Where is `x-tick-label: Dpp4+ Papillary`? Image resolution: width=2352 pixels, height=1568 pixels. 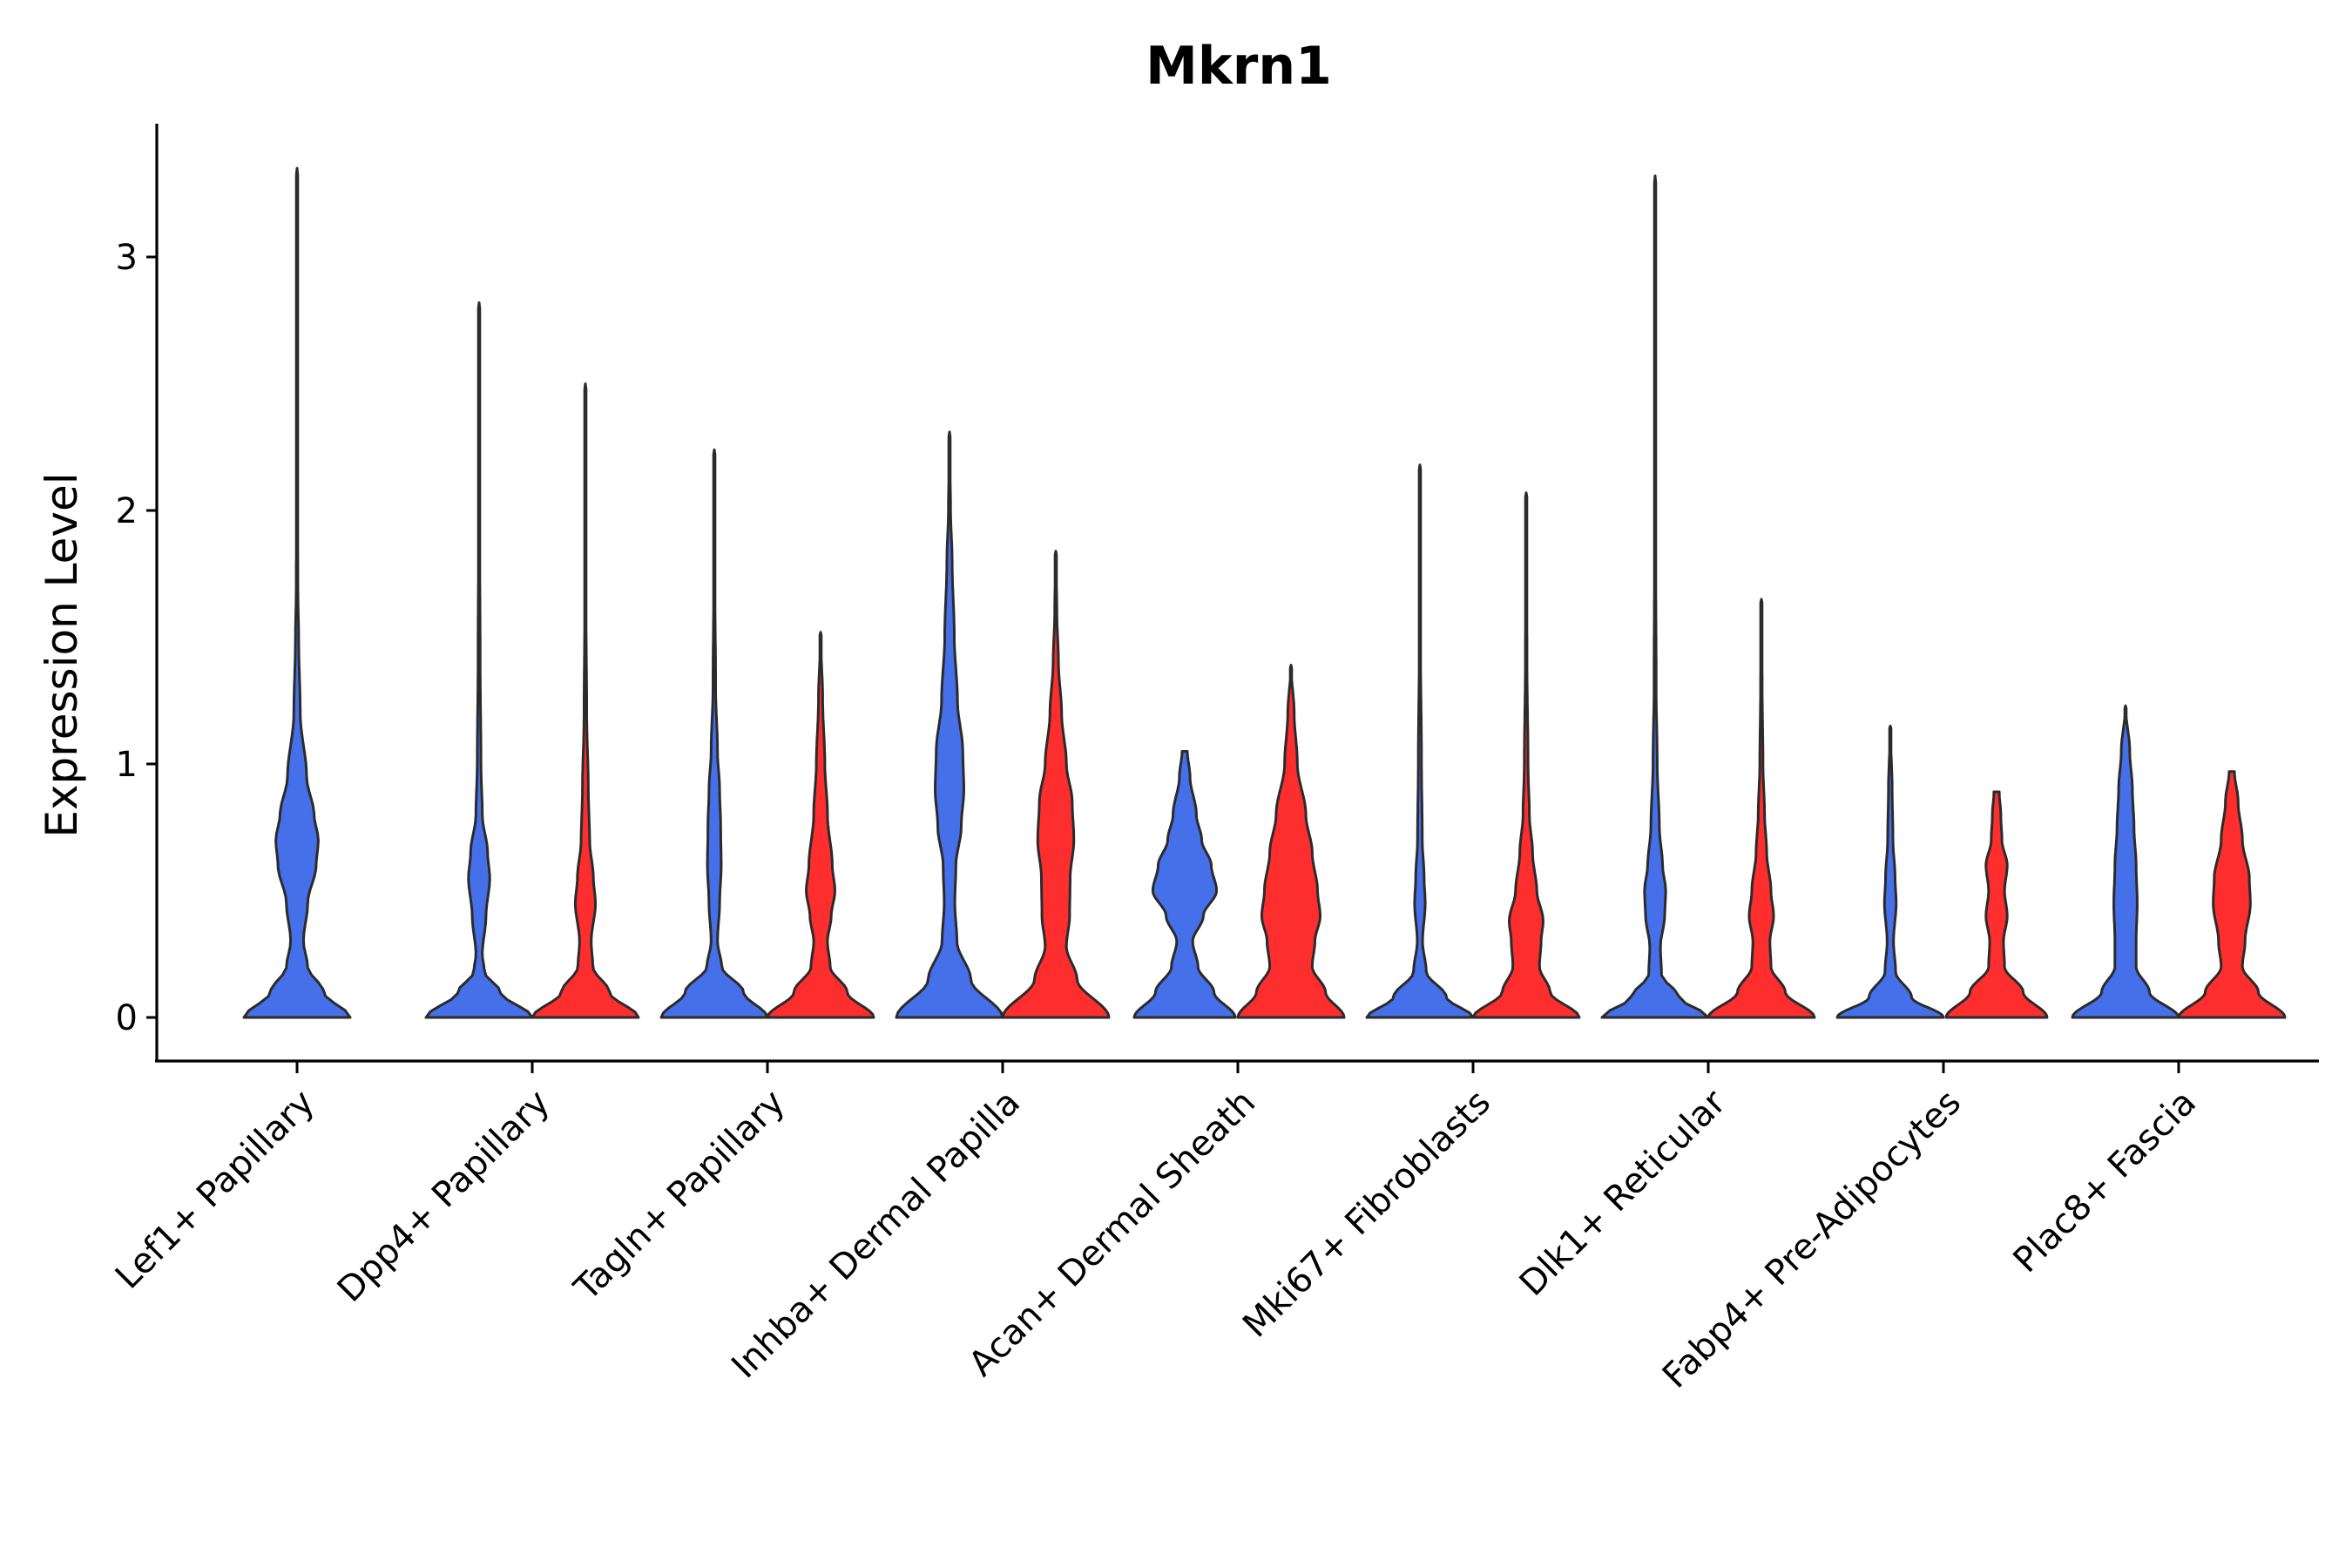
x-tick-label: Dpp4+ Papillary is located at coordinates (444, 1196).